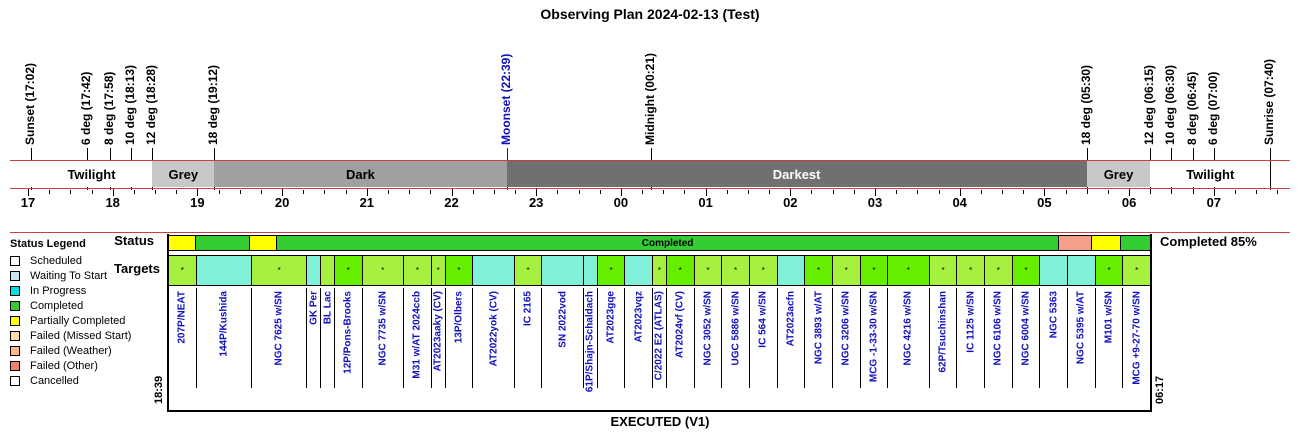 This screenshot has width=1300, height=443. I want to click on target-name-column: 13P/Olbers, so click(460, 338).